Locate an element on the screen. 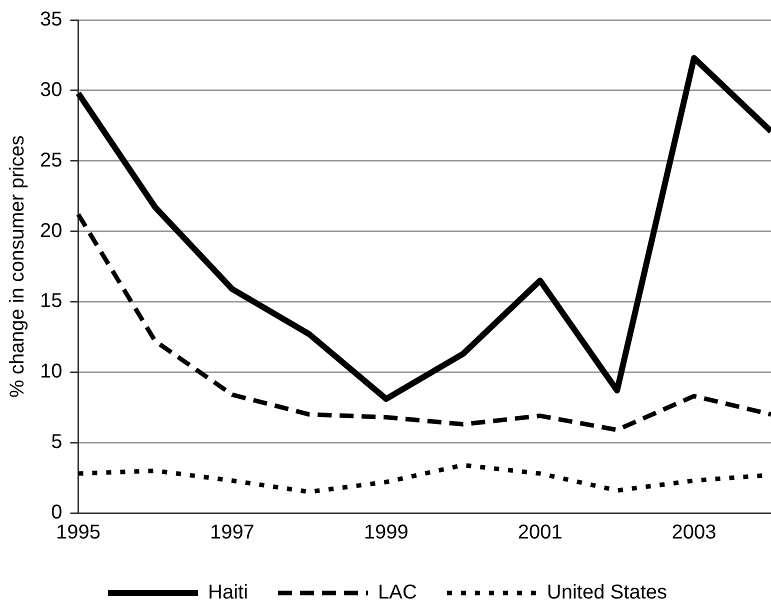 Image resolution: width=771 pixels, height=615 pixels. y-tick-label: 15 is located at coordinates (51, 301).